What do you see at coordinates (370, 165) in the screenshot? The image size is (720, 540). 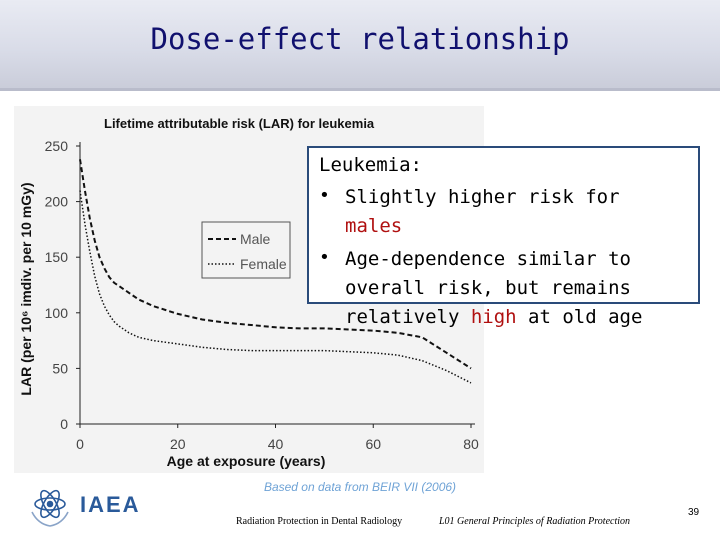 I see `callout-heading: Leukemia:` at bounding box center [370, 165].